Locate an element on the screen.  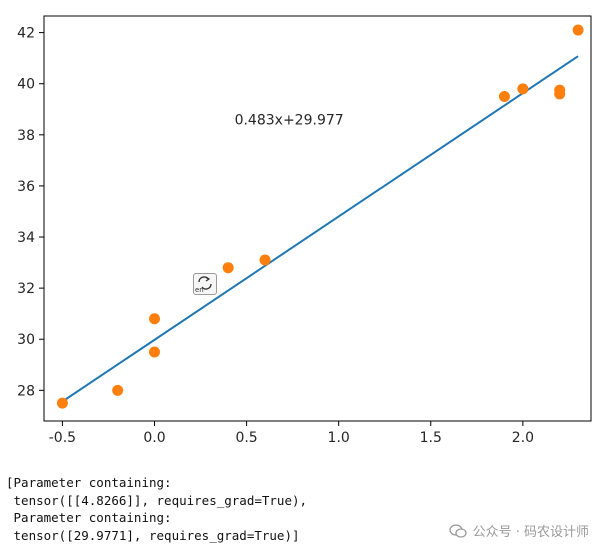
x-tick-label: 0.0 is located at coordinates (154, 438).